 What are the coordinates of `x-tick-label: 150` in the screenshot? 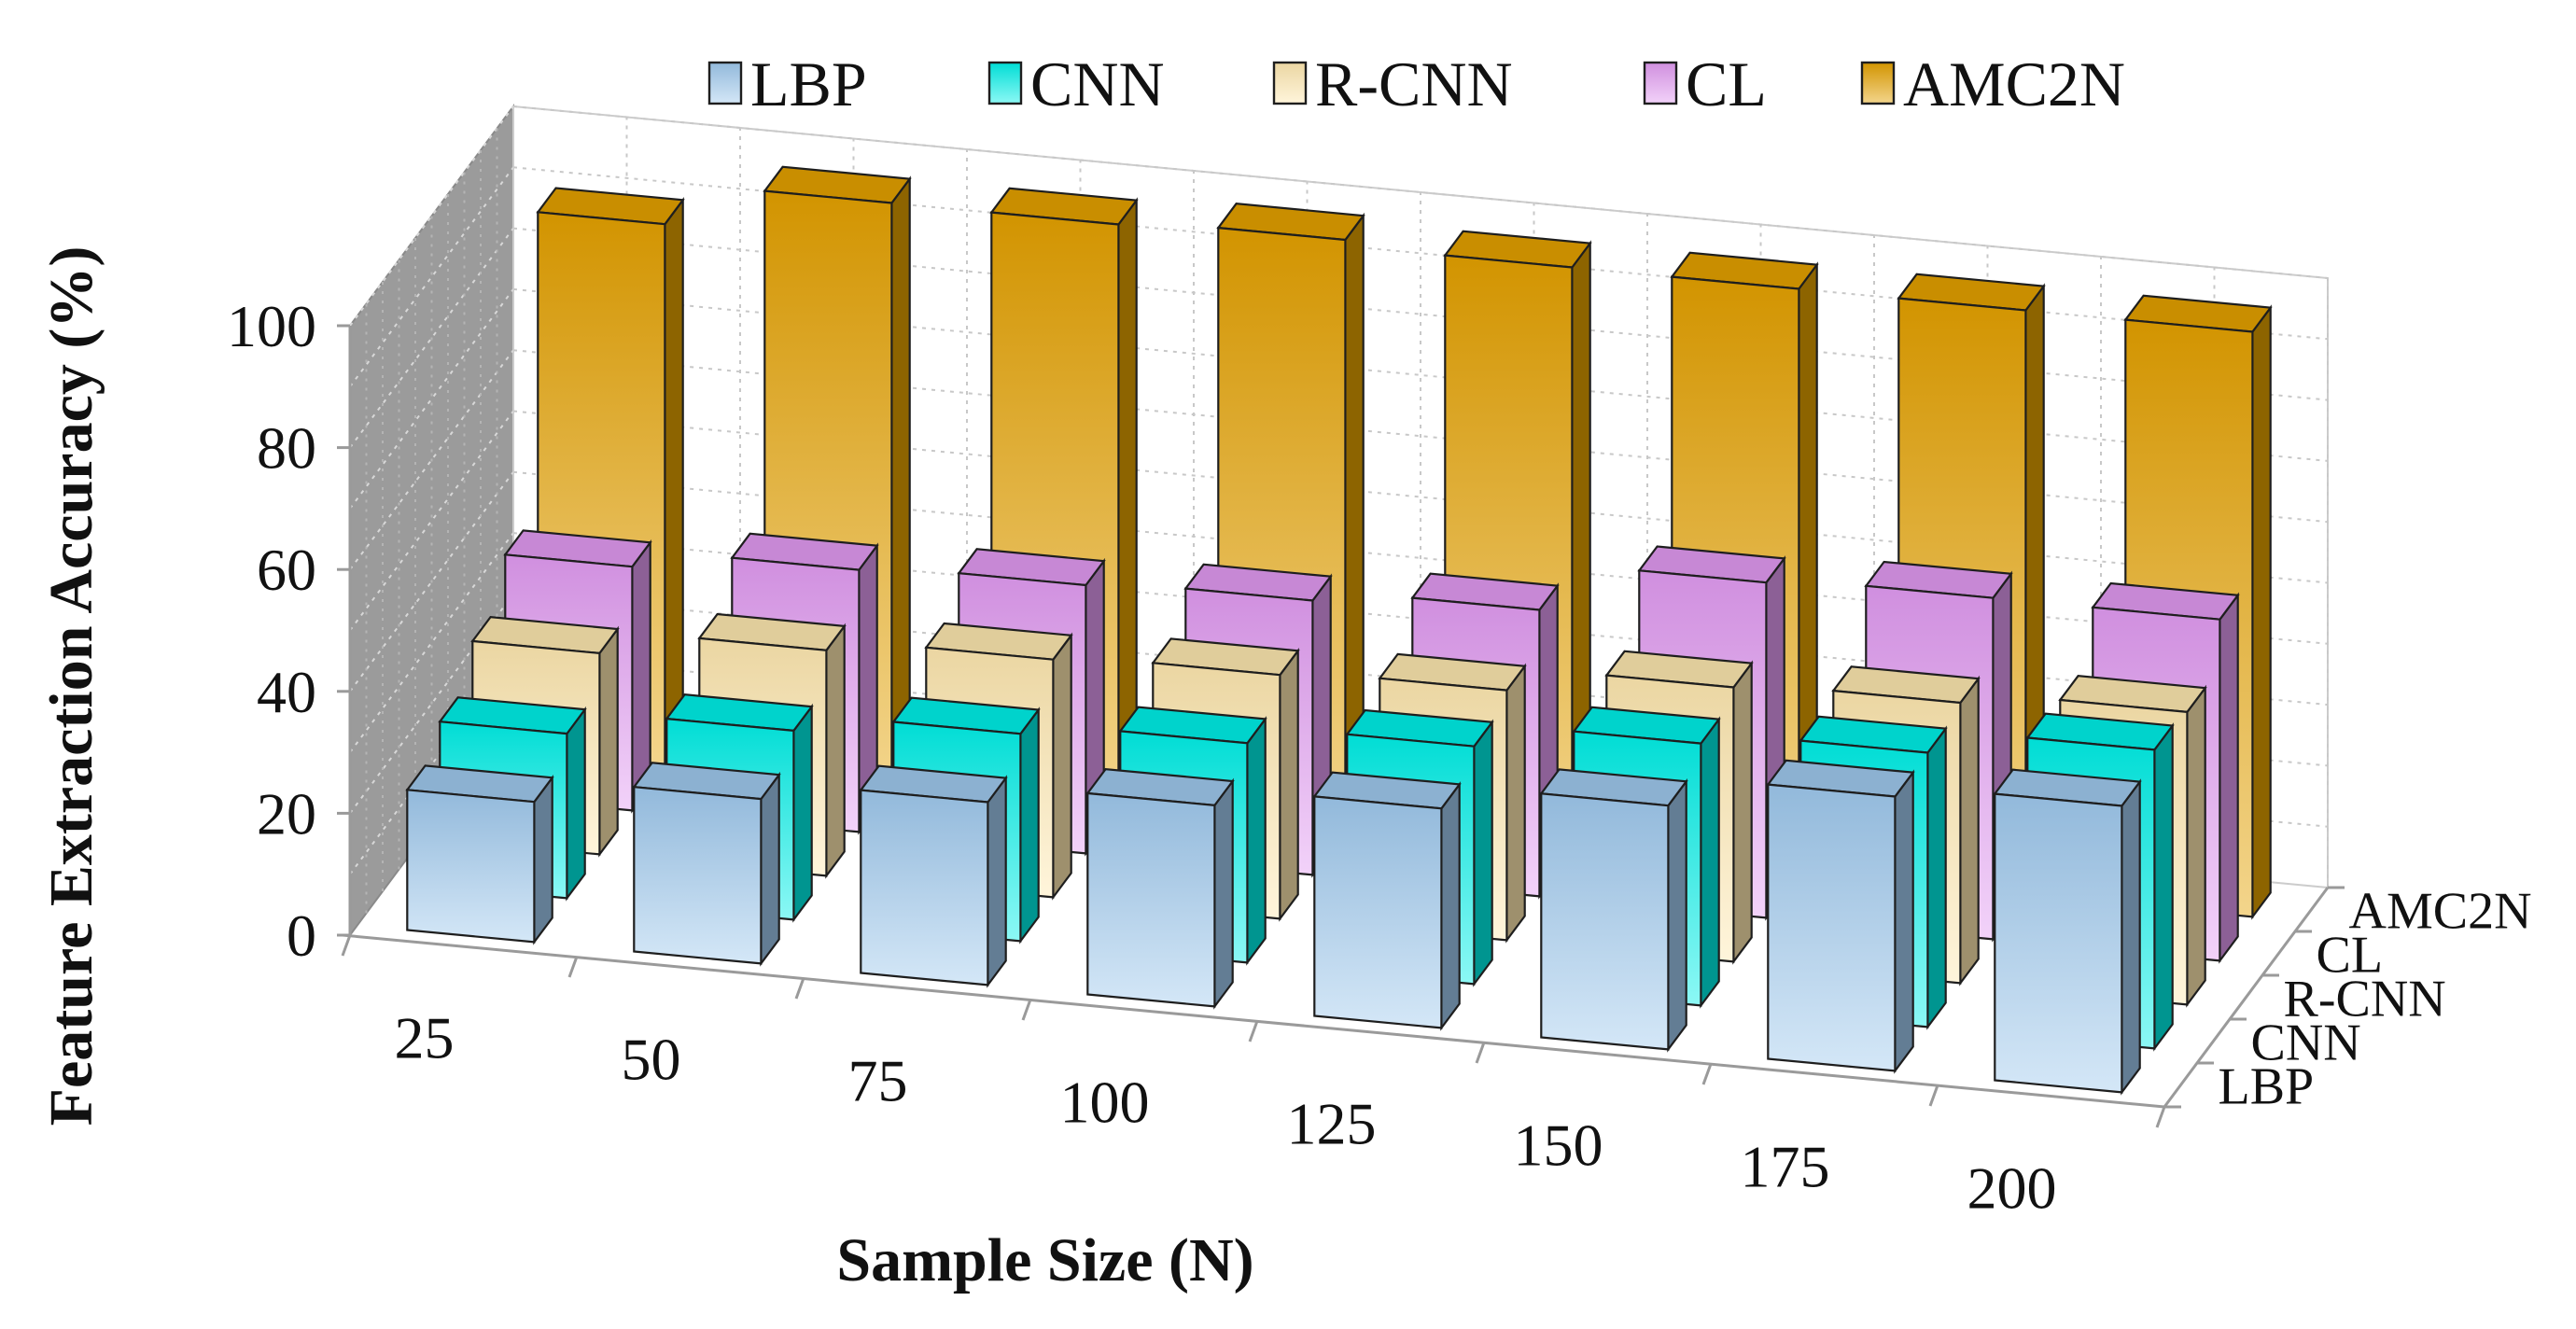 It's located at (1558, 1146).